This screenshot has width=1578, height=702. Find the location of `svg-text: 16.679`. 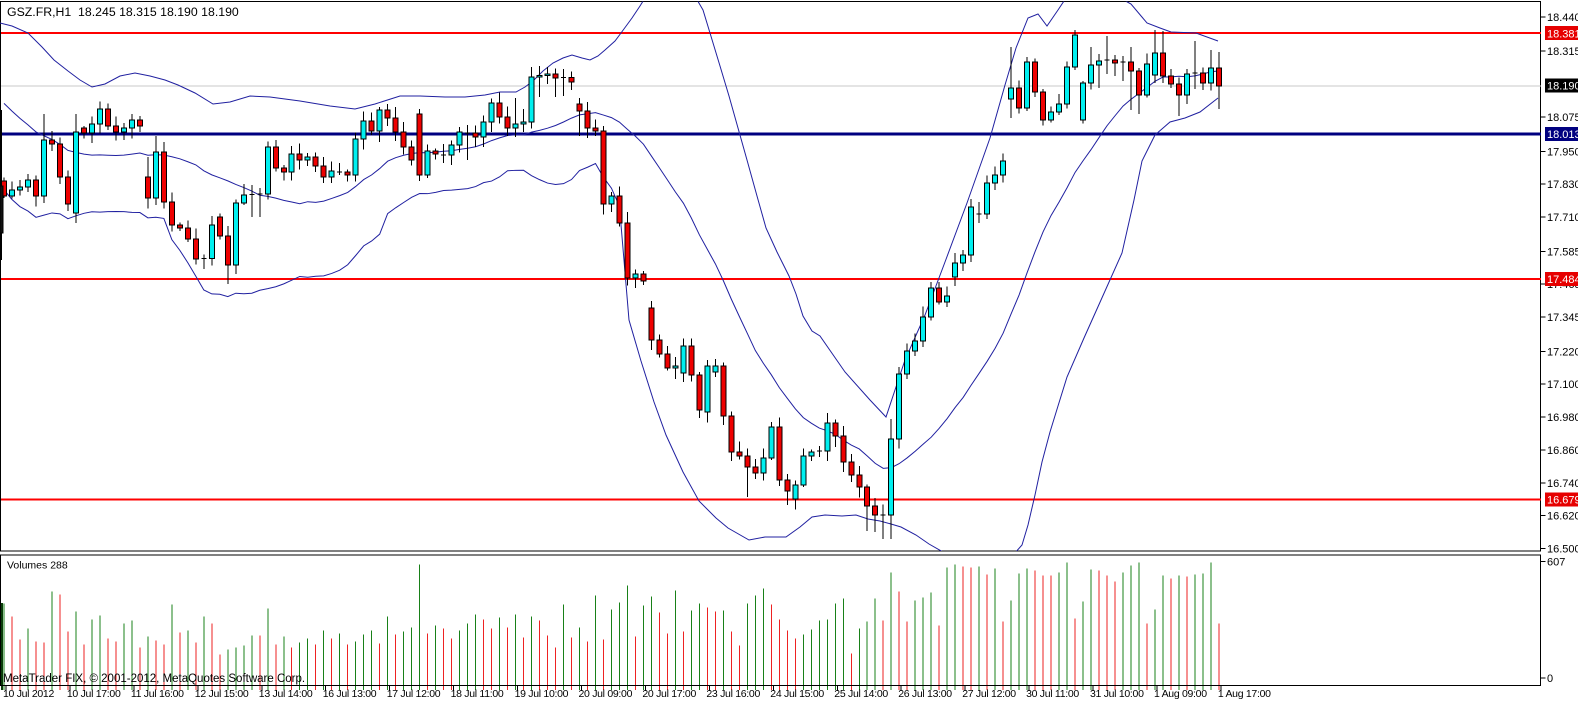

svg-text: 16.679 is located at coordinates (1562, 501).